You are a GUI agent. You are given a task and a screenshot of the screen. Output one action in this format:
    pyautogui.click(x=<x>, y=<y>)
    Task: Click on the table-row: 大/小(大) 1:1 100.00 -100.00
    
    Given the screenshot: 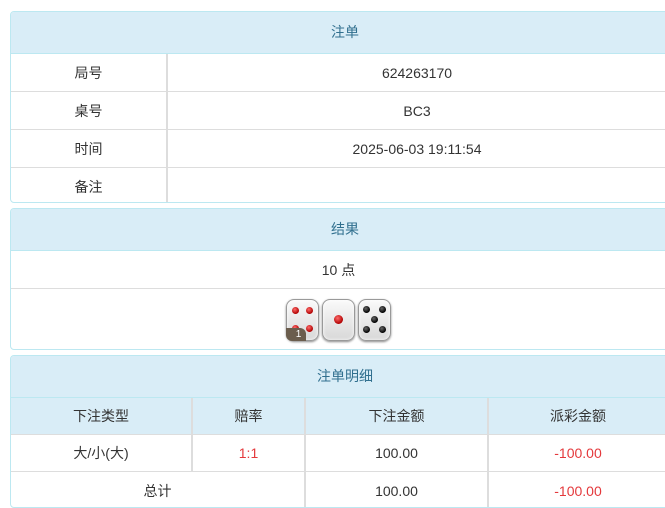 What is the action you would take?
    pyautogui.click(x=338, y=453)
    